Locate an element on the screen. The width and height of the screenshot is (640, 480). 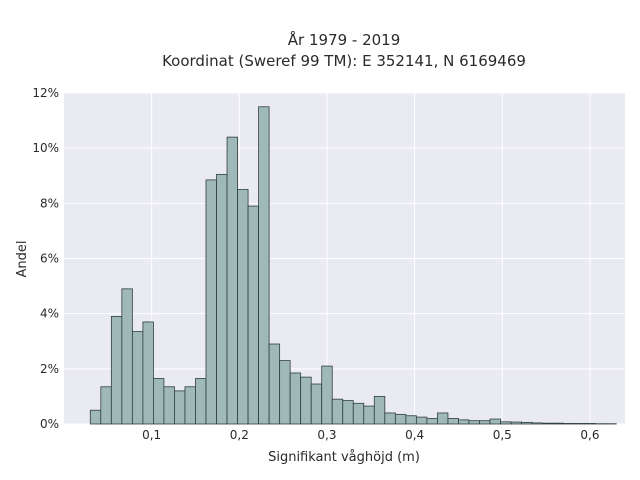
y-axis-ticks: 0% 2% 4% 6% 8% 10% 12% is located at coordinates (45, 258).